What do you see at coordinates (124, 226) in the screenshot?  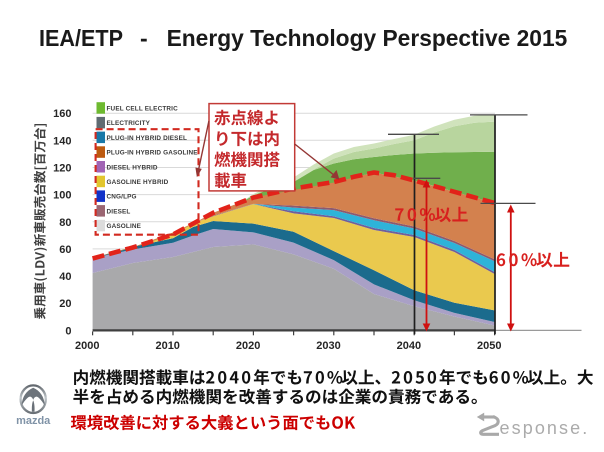 I see `svg-text: GASOLINE` at bounding box center [124, 226].